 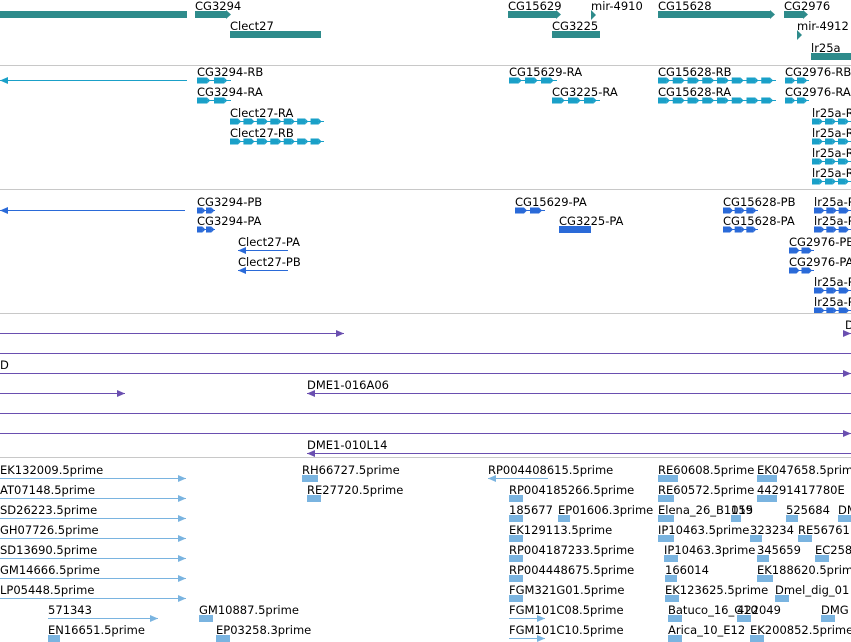 What do you see at coordinates (706, 510) in the screenshot?
I see `feature-label: Elena_26_B1015` at bounding box center [706, 510].